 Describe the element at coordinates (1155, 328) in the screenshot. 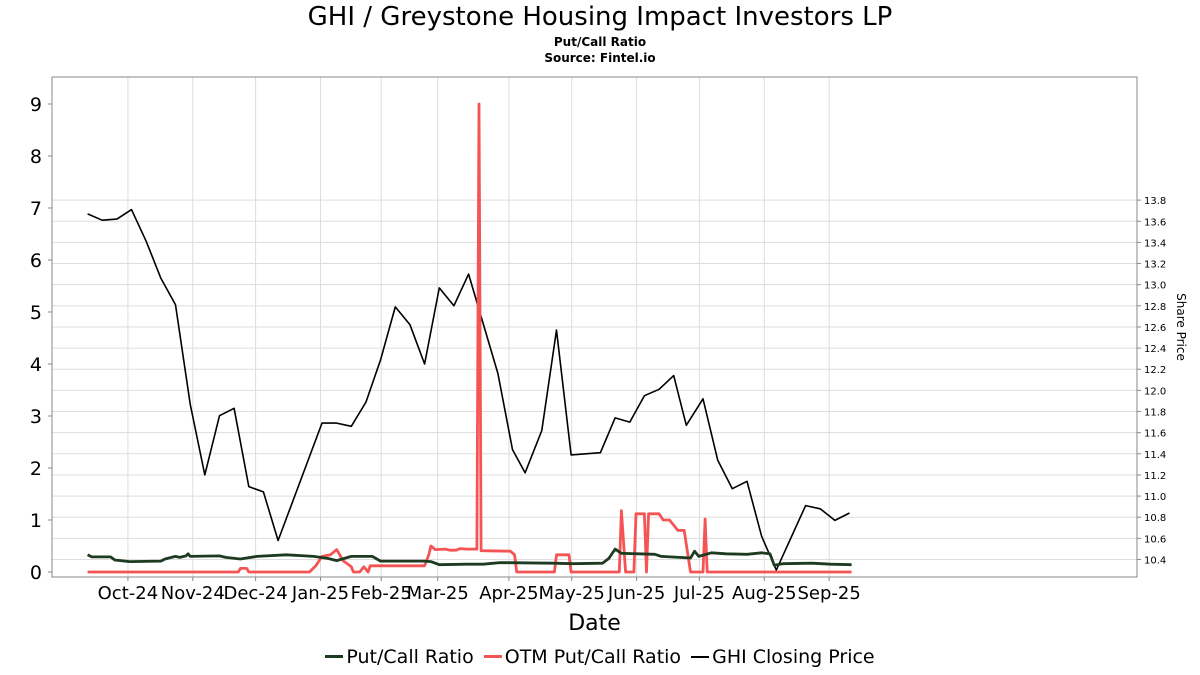

I see `right-tick-label: 12.6` at that location.